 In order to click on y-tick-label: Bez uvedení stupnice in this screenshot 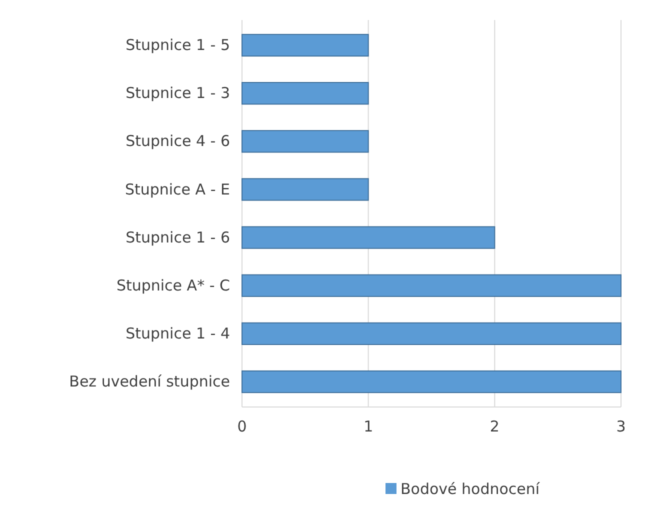, I will do `click(149, 381)`.